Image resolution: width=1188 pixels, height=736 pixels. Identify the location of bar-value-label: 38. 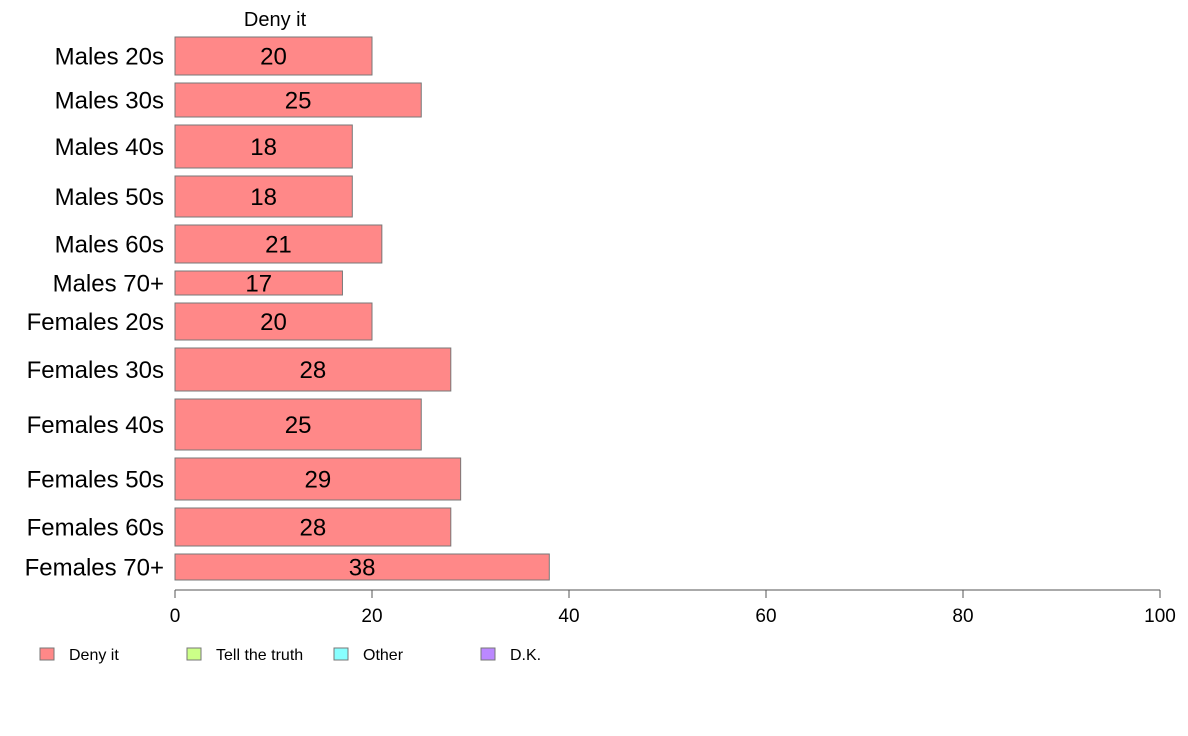
(362, 568).